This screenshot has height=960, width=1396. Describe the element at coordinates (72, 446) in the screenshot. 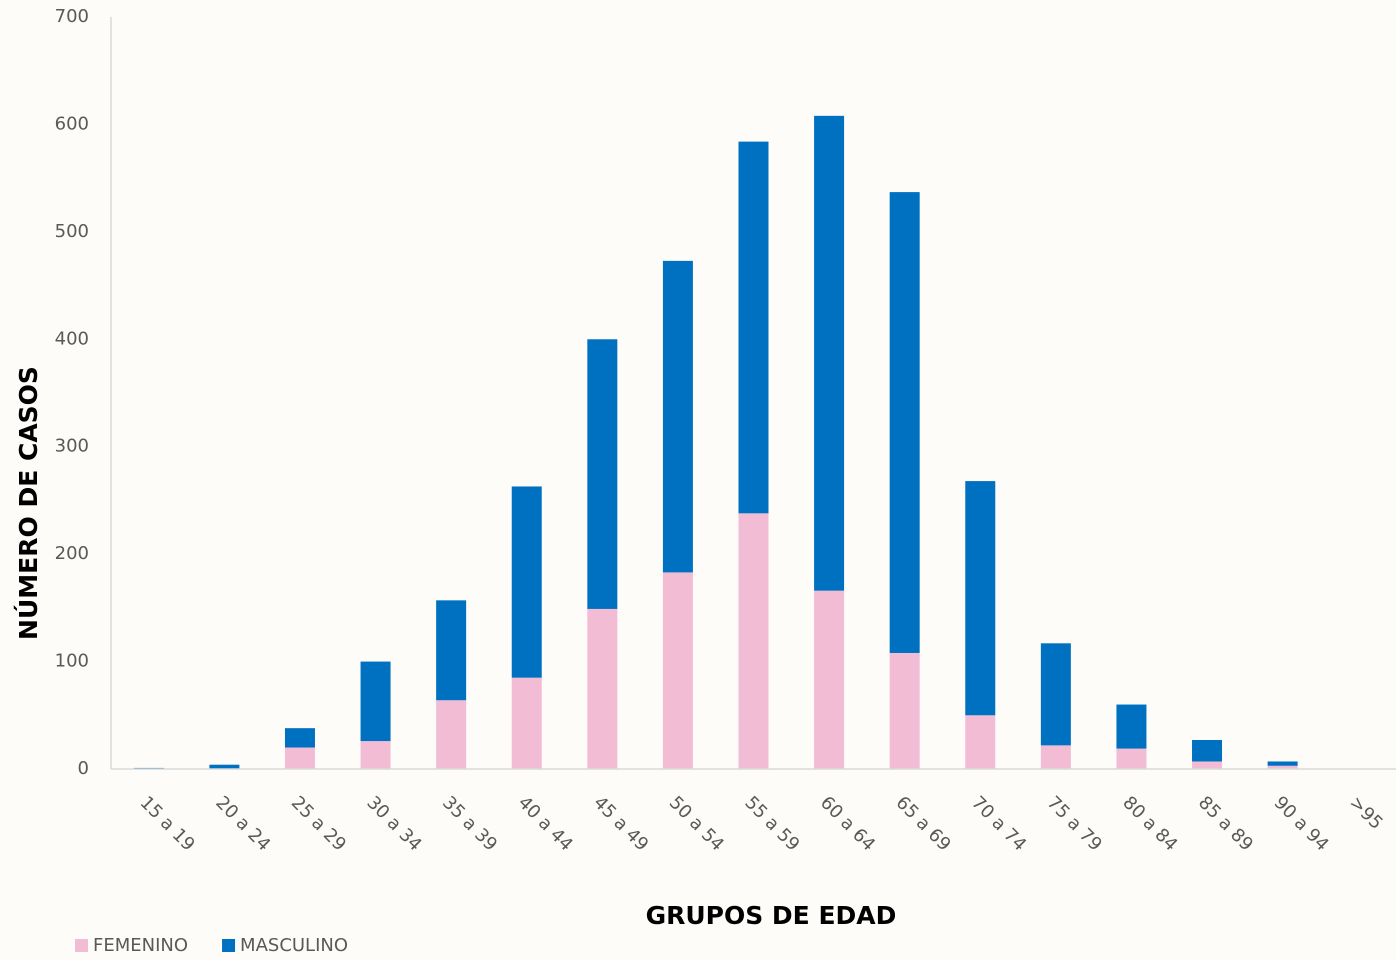

I see `y-tick-label: 300` at that location.